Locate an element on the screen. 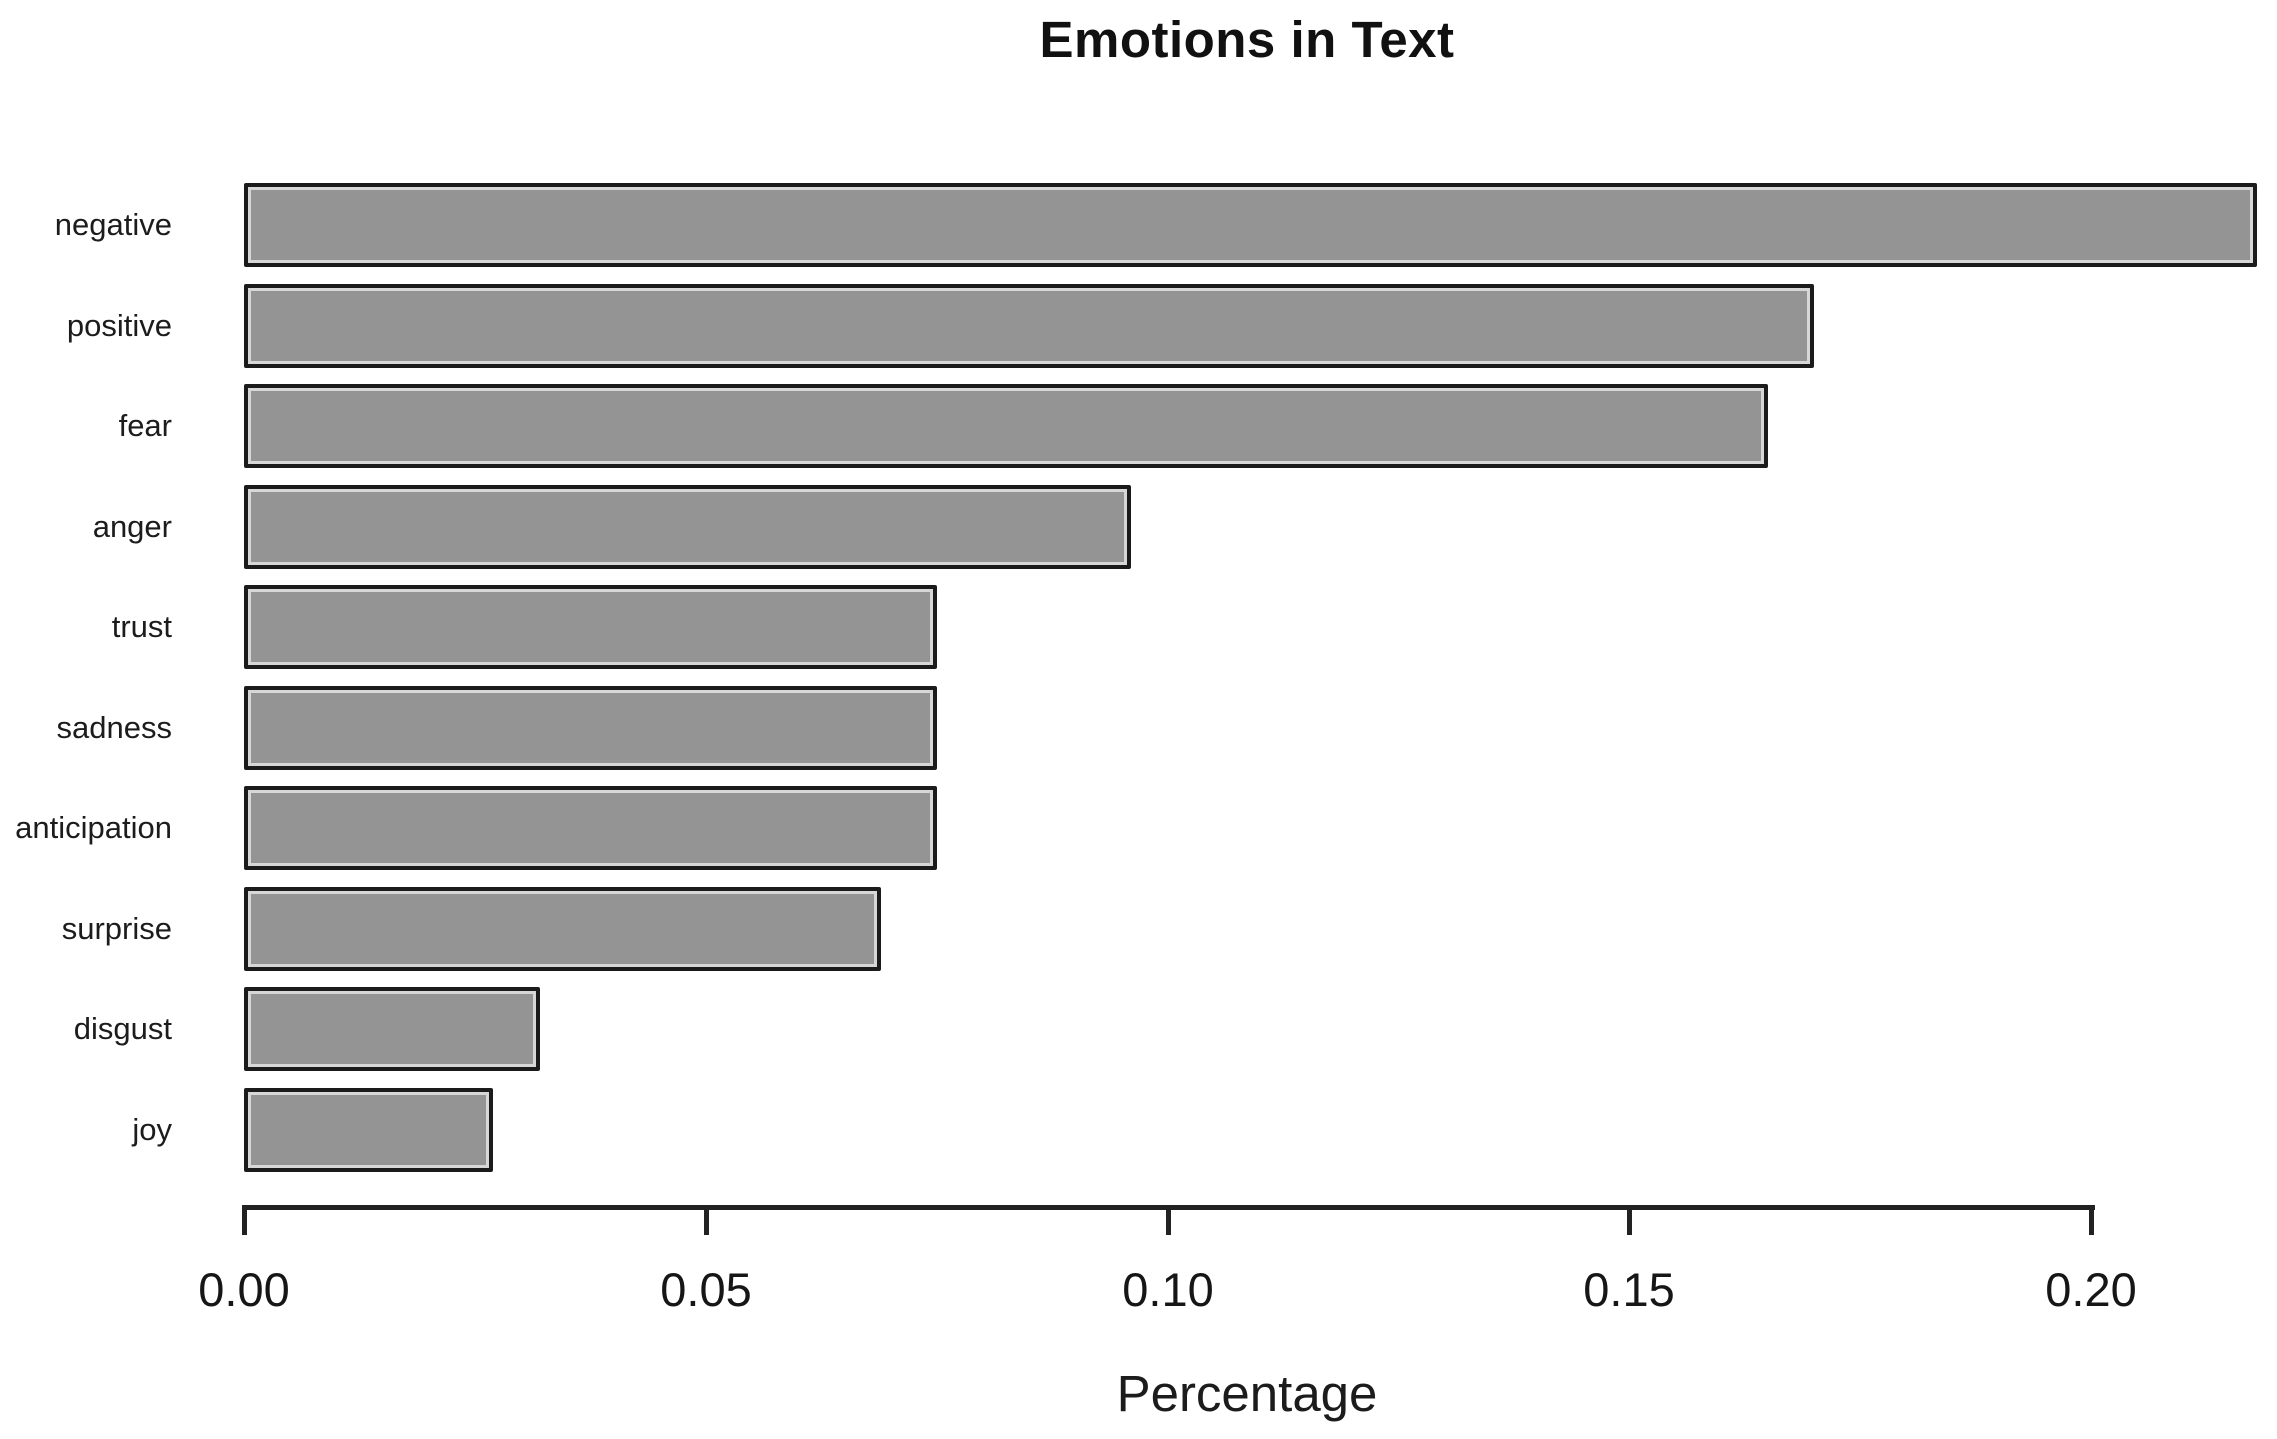 The image size is (2277, 1439). x-axis-tick-label: 0.00 is located at coordinates (244, 1289).